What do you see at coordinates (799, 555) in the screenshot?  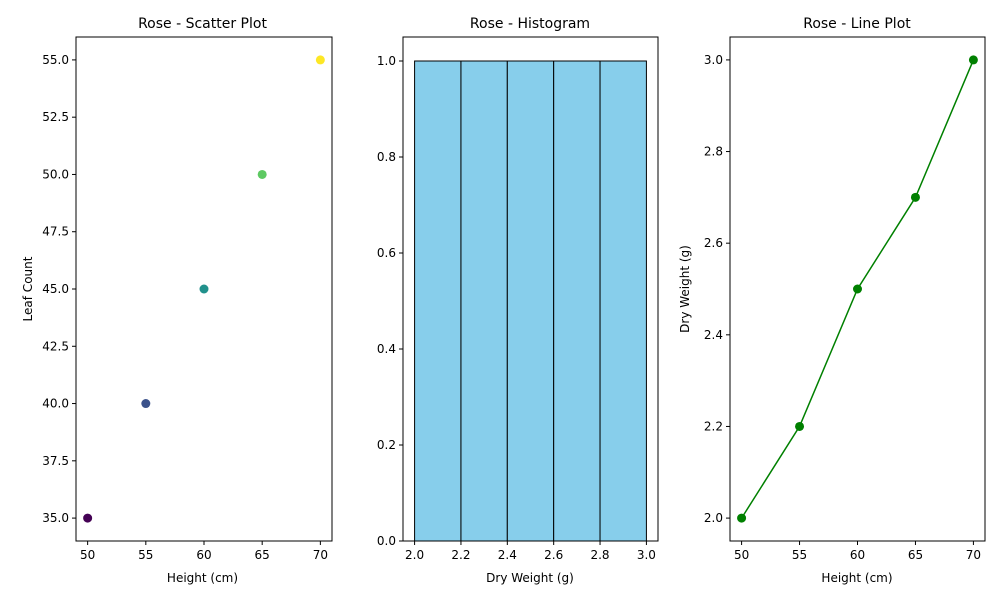 I see `line-xtick-label: 55` at bounding box center [799, 555].